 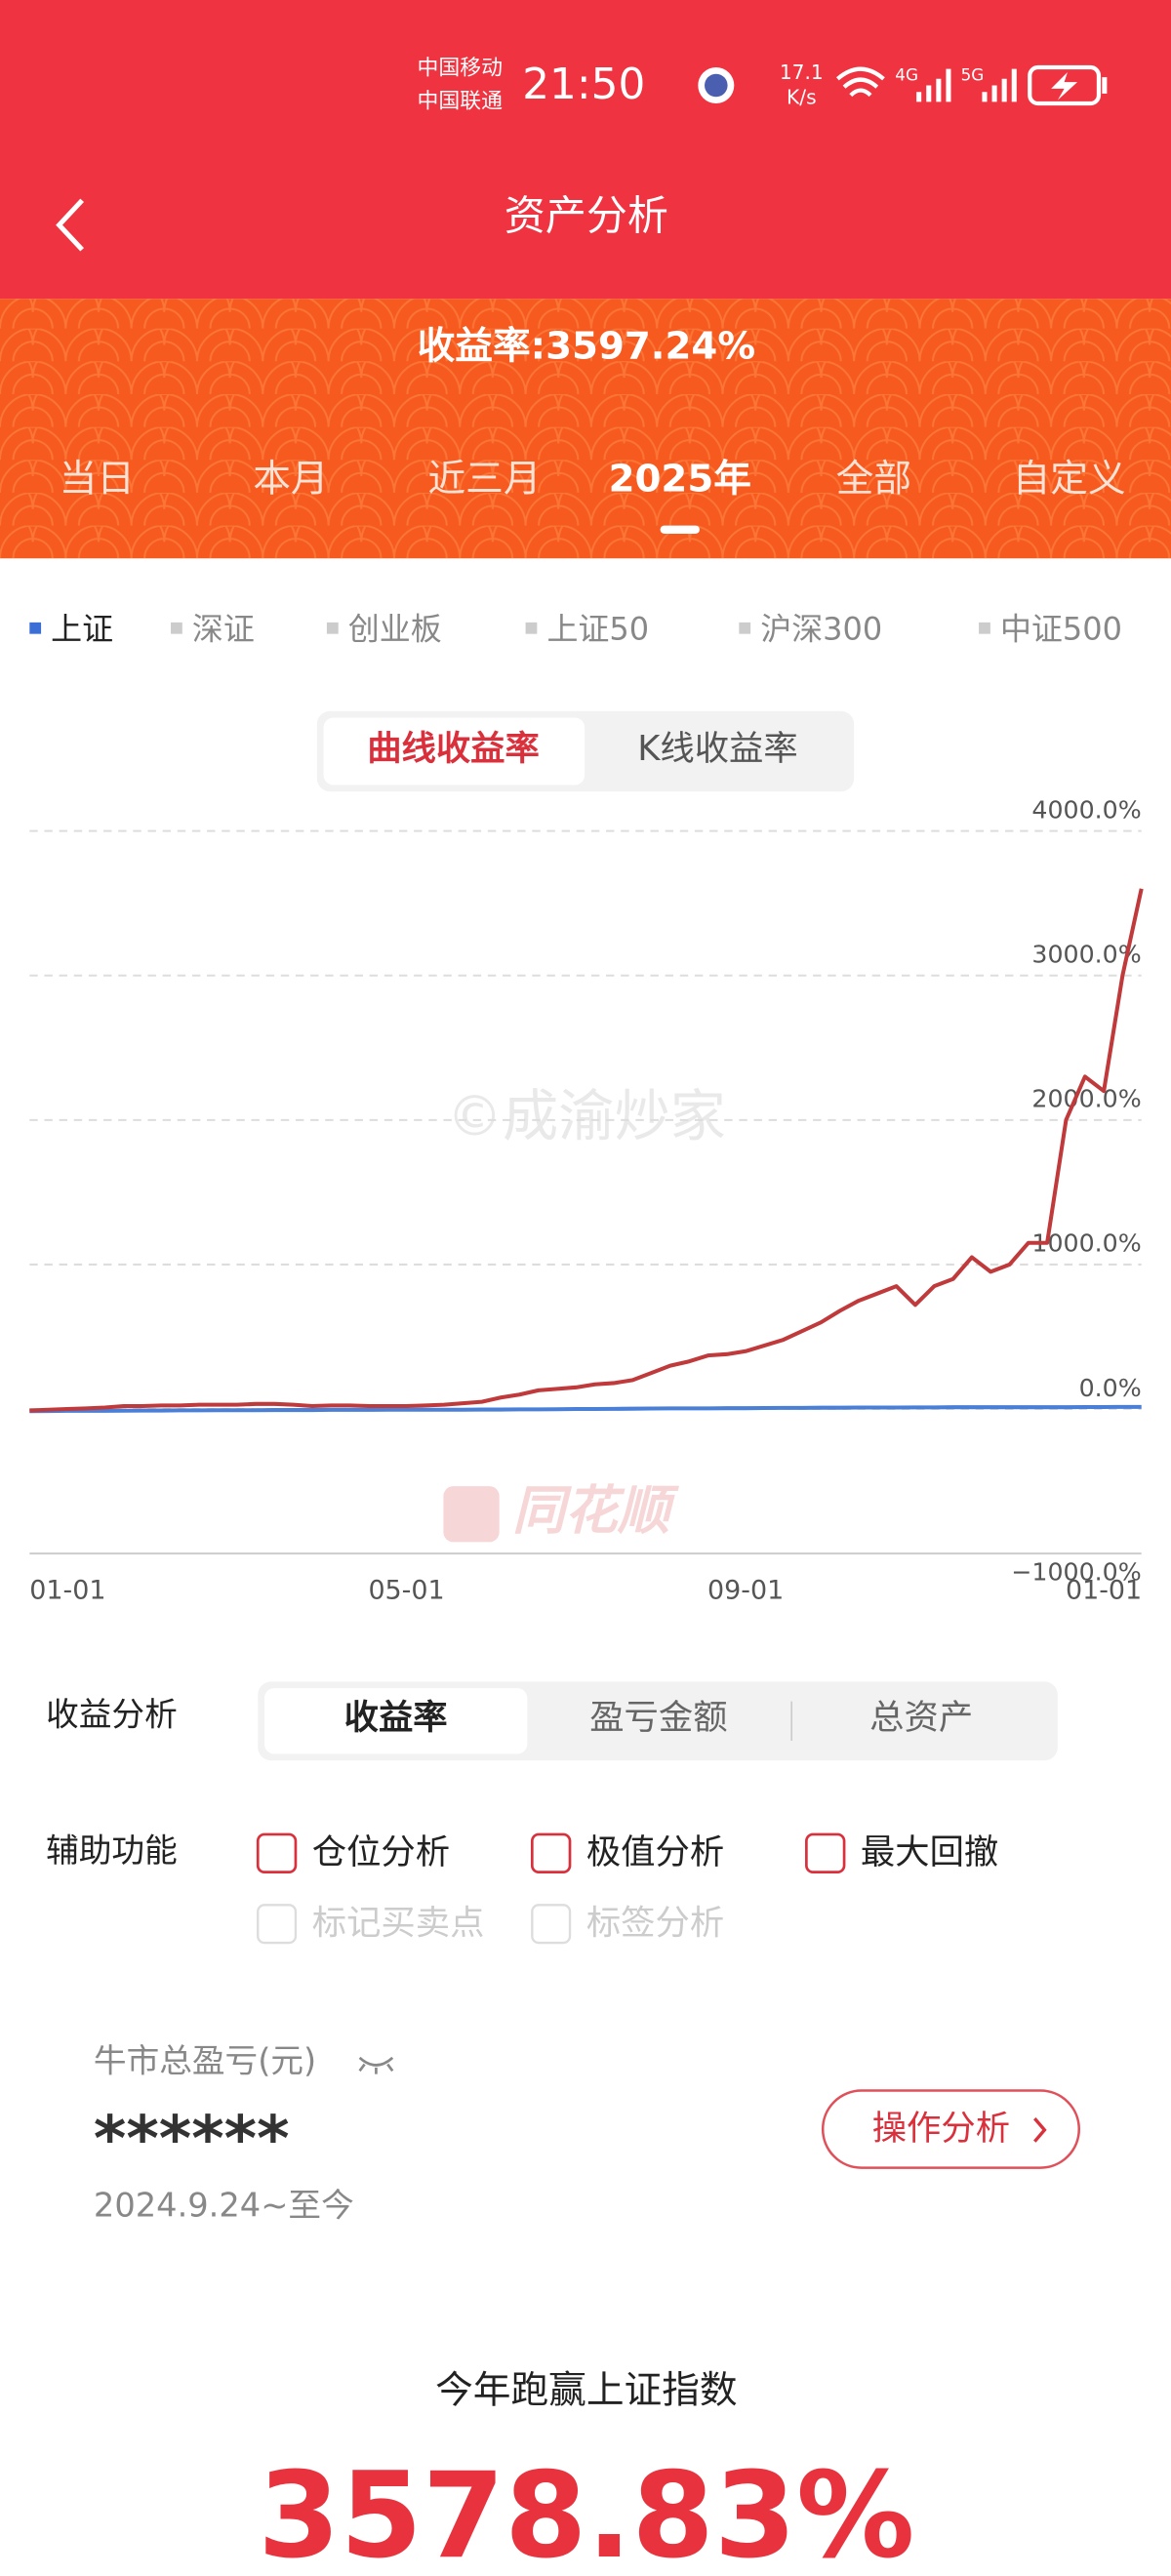 What do you see at coordinates (596, 1510) in the screenshot?
I see `watermark: 同花顺` at bounding box center [596, 1510].